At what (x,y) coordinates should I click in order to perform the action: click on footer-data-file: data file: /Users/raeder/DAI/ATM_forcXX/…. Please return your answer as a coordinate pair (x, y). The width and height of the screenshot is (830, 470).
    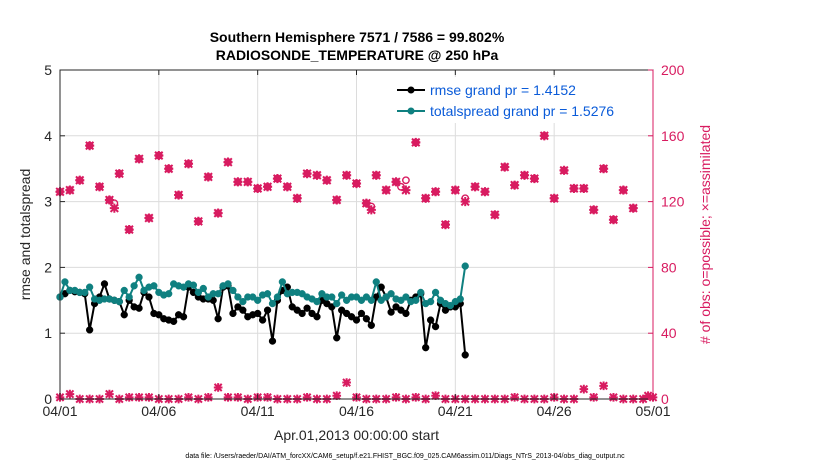
    Looking at the image, I should click on (405, 456).